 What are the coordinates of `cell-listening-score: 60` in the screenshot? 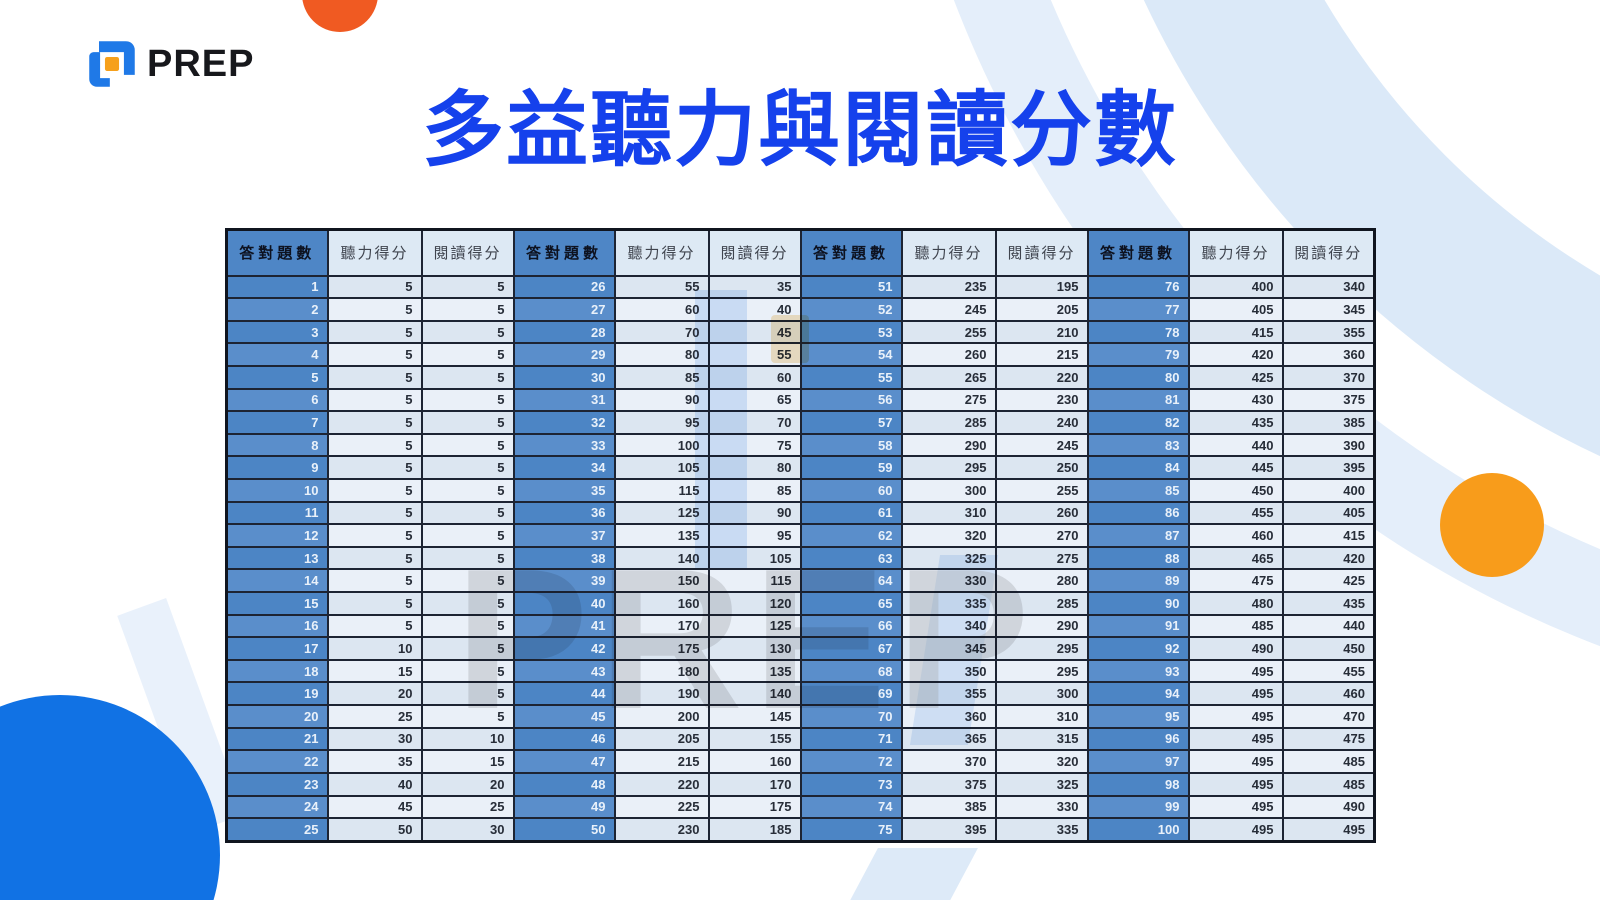 It's located at (661, 309).